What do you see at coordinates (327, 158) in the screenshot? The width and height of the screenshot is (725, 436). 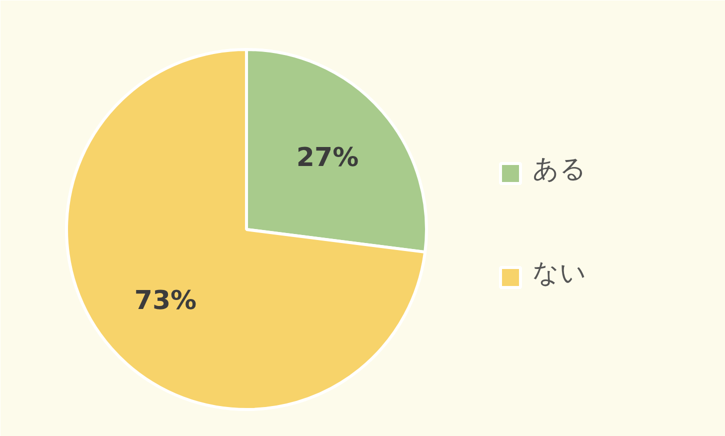 I see `data-label: 27%` at bounding box center [327, 158].